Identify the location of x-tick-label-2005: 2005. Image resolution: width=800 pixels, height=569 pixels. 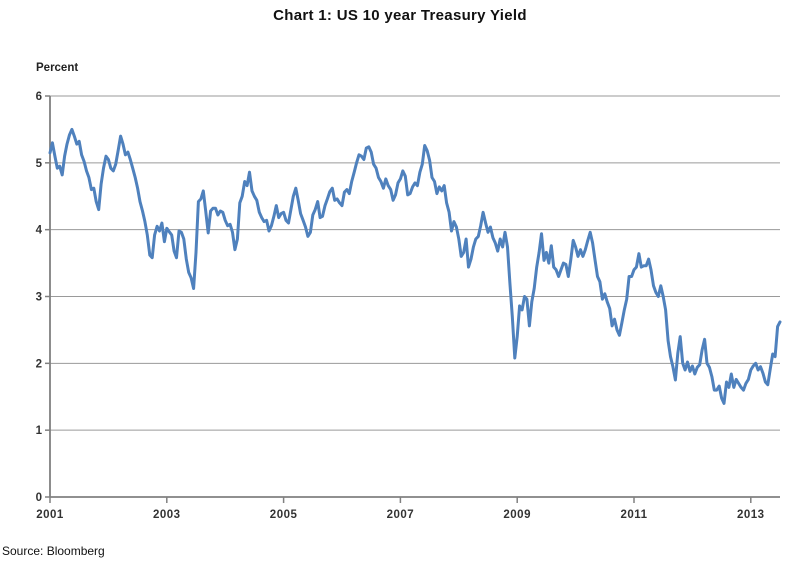
(284, 515).